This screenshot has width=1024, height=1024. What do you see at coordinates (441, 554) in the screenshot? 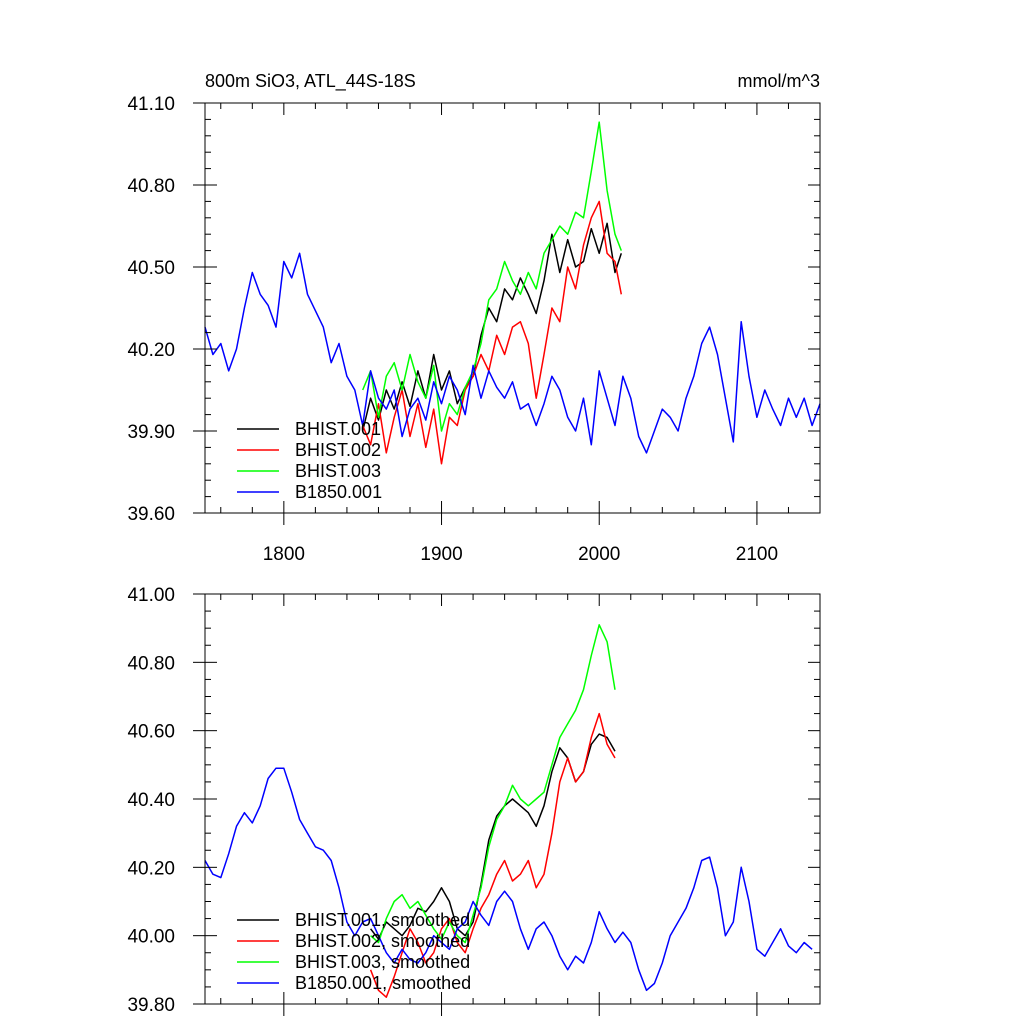
I see `x-tick-label: 1900` at bounding box center [441, 554].